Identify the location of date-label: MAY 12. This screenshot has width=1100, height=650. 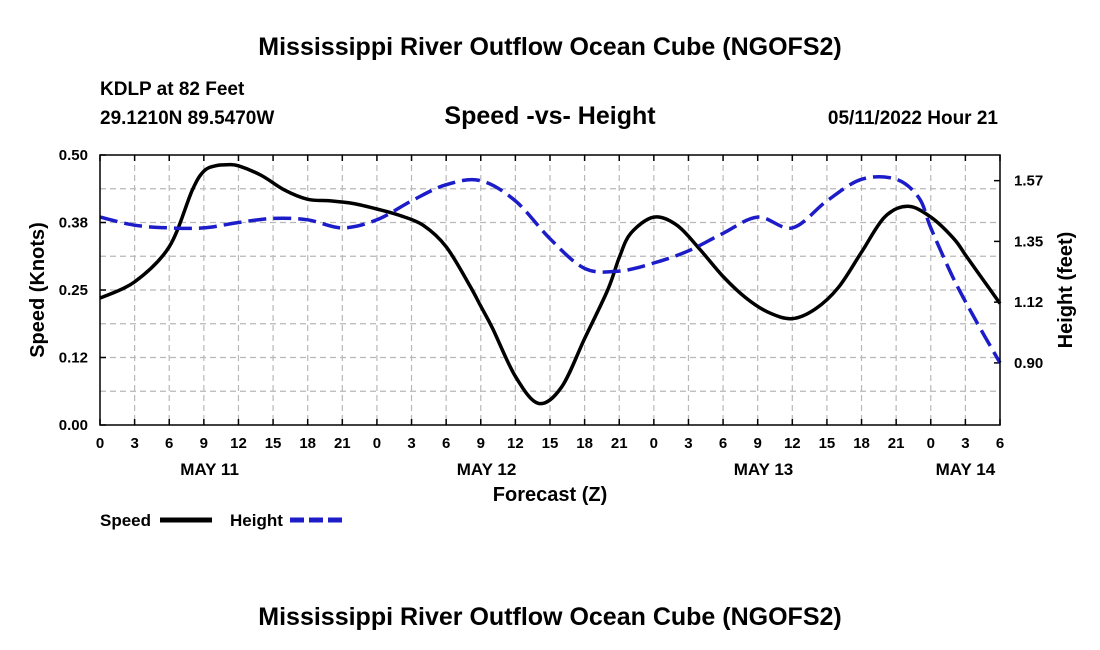
(487, 469).